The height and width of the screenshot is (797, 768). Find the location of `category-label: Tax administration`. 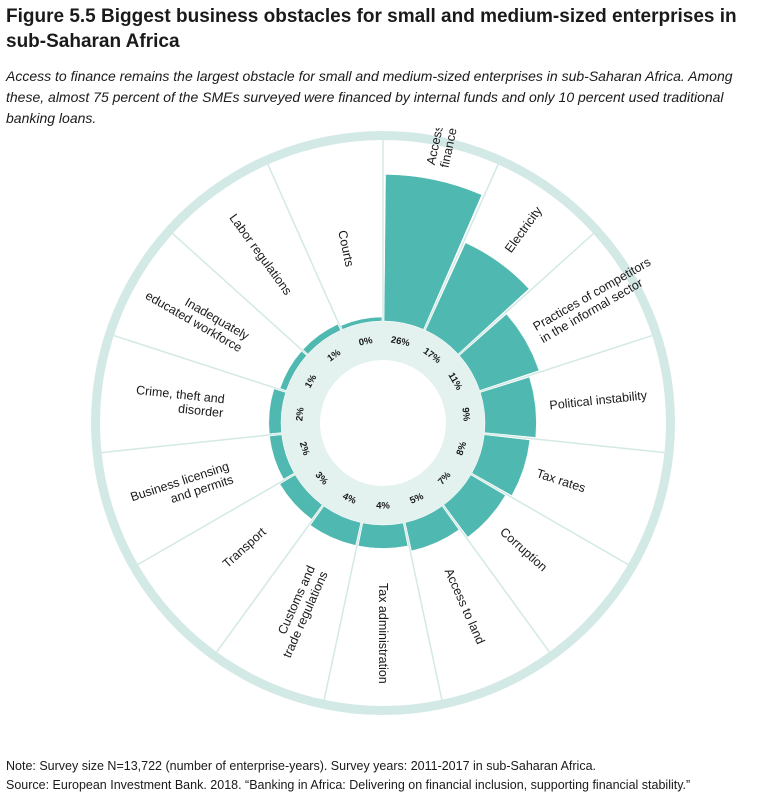

category-label: Tax administration is located at coordinates (383, 633).